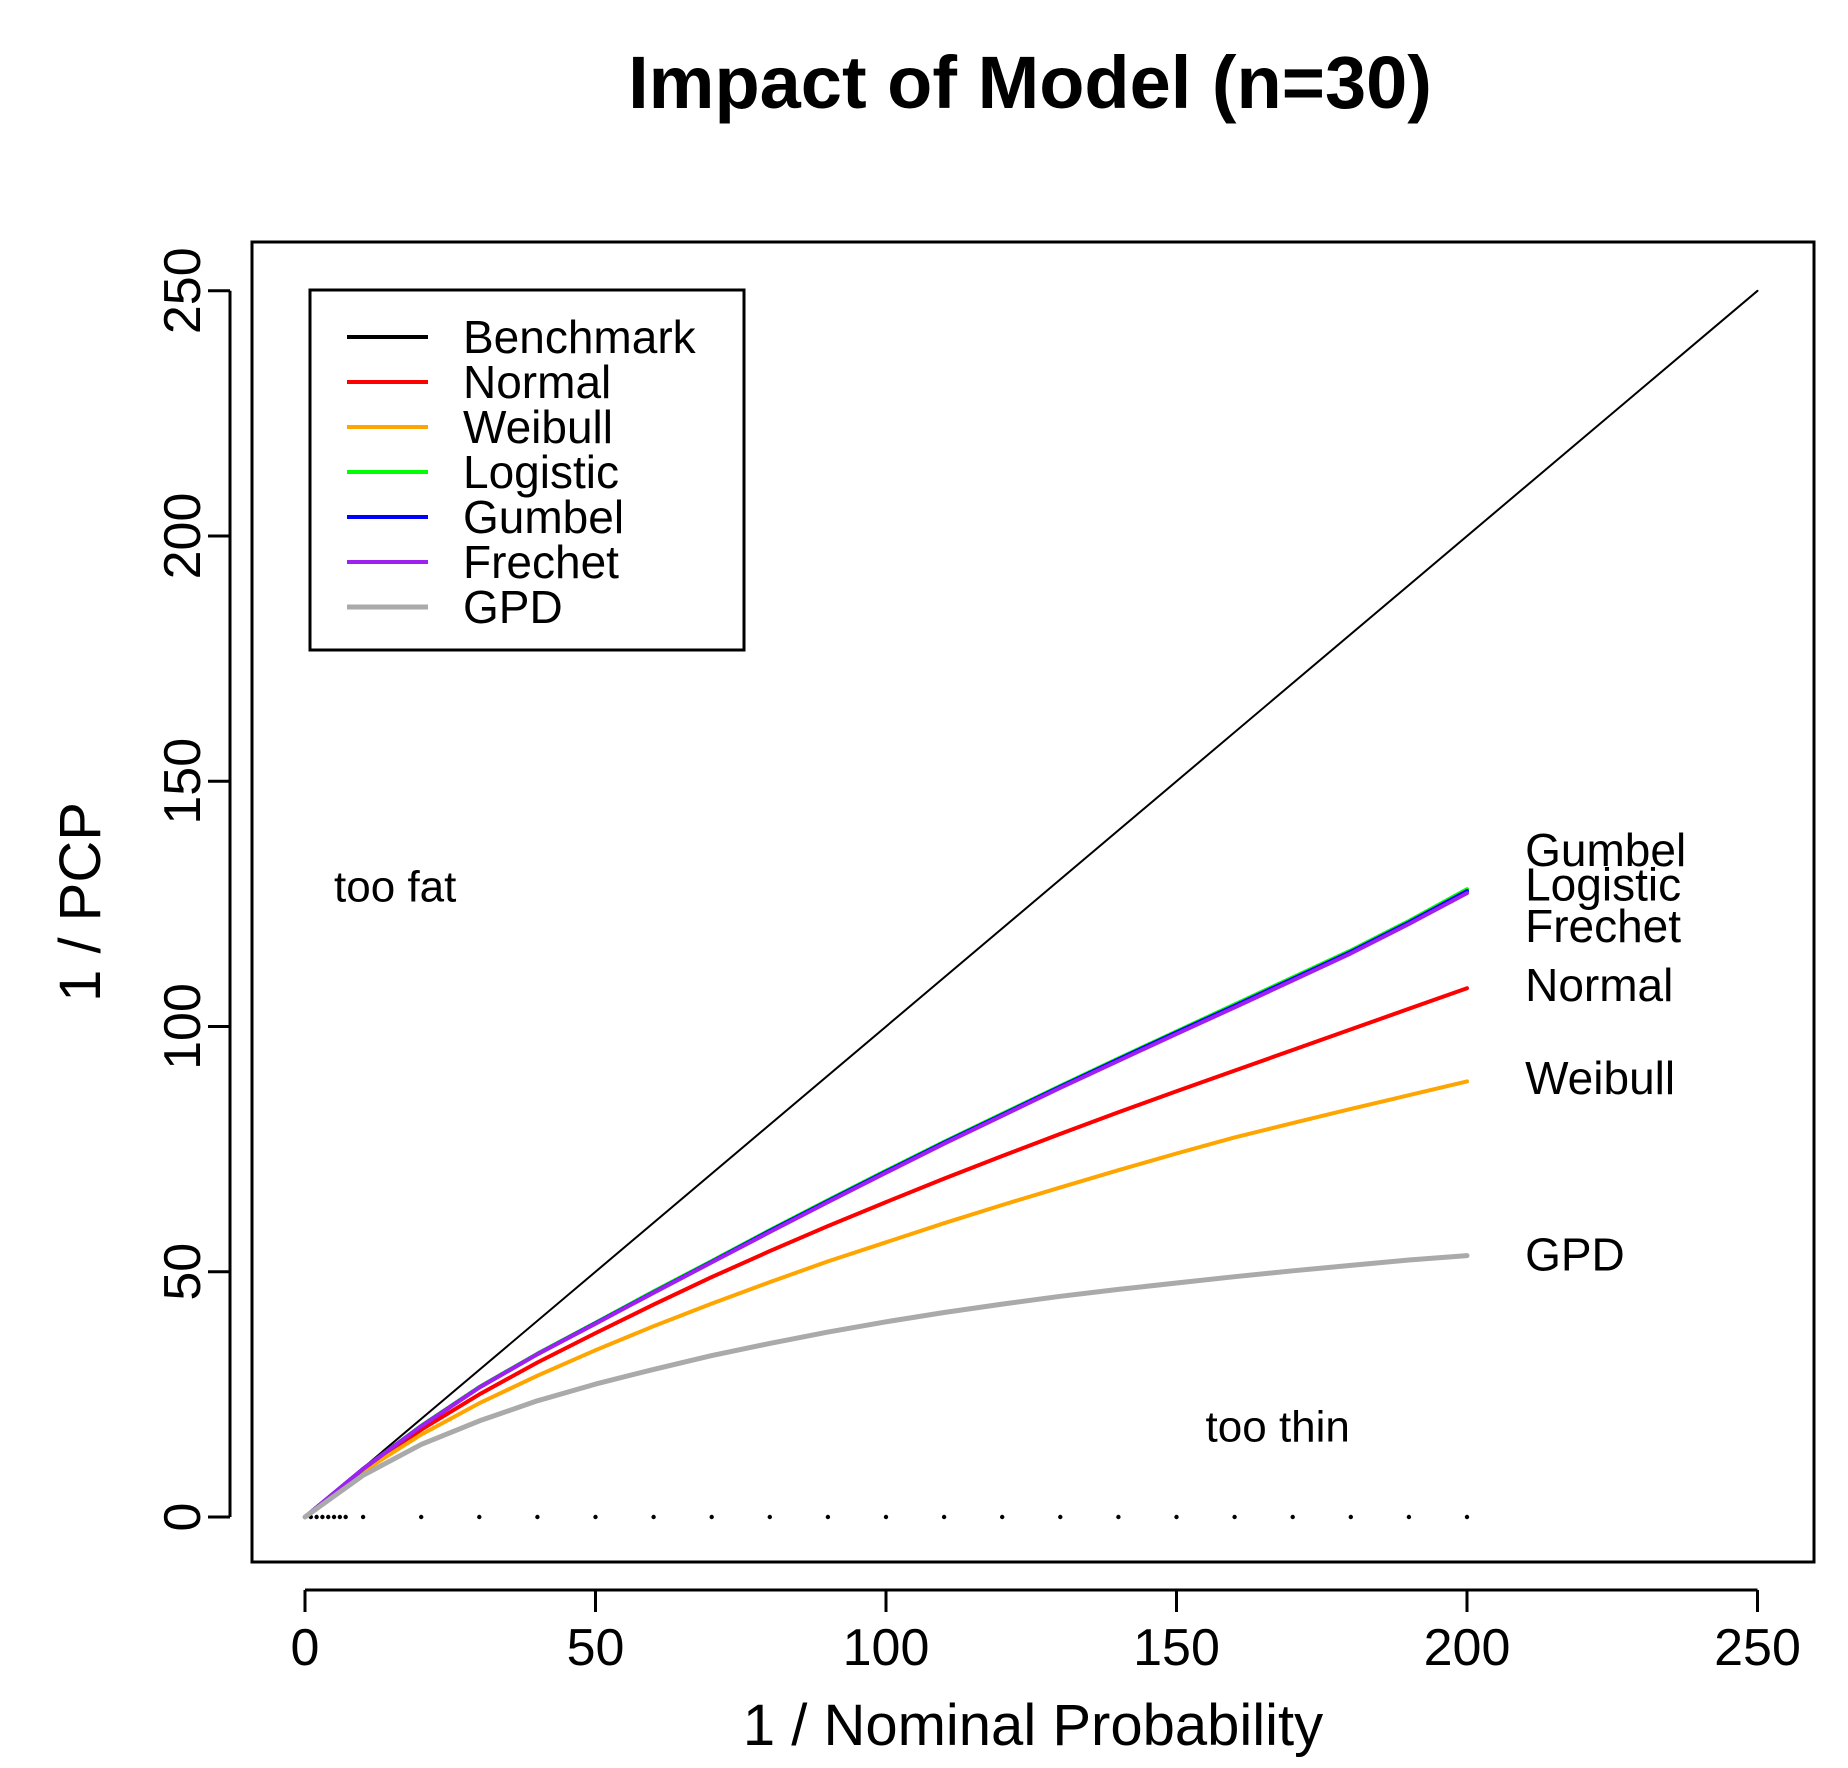 The image size is (1848, 1768). I want to click on end-label-gpd: GPD, so click(1575, 1255).